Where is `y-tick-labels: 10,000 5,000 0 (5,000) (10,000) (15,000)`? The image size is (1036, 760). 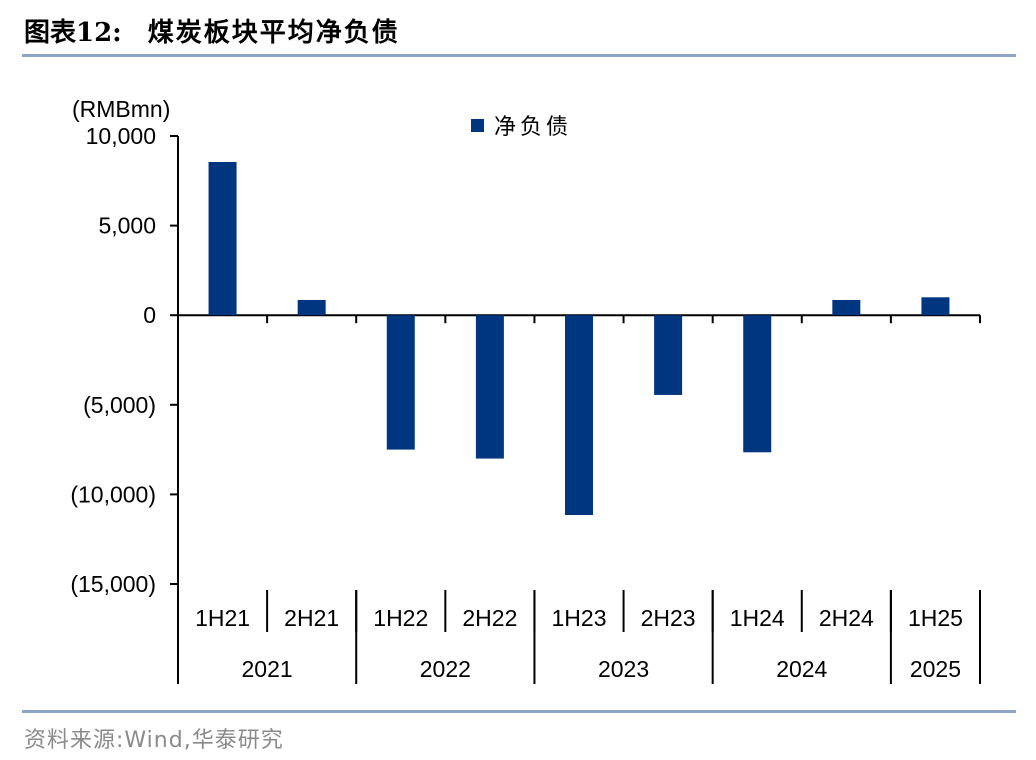 y-tick-labels: 10,000 5,000 0 (5,000) (10,000) (15,000) is located at coordinates (113, 360).